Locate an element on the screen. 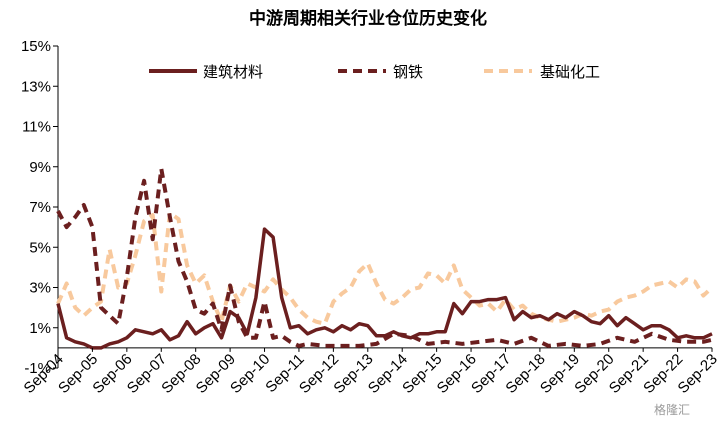  y-tick-label: 13% is located at coordinates (36, 86).